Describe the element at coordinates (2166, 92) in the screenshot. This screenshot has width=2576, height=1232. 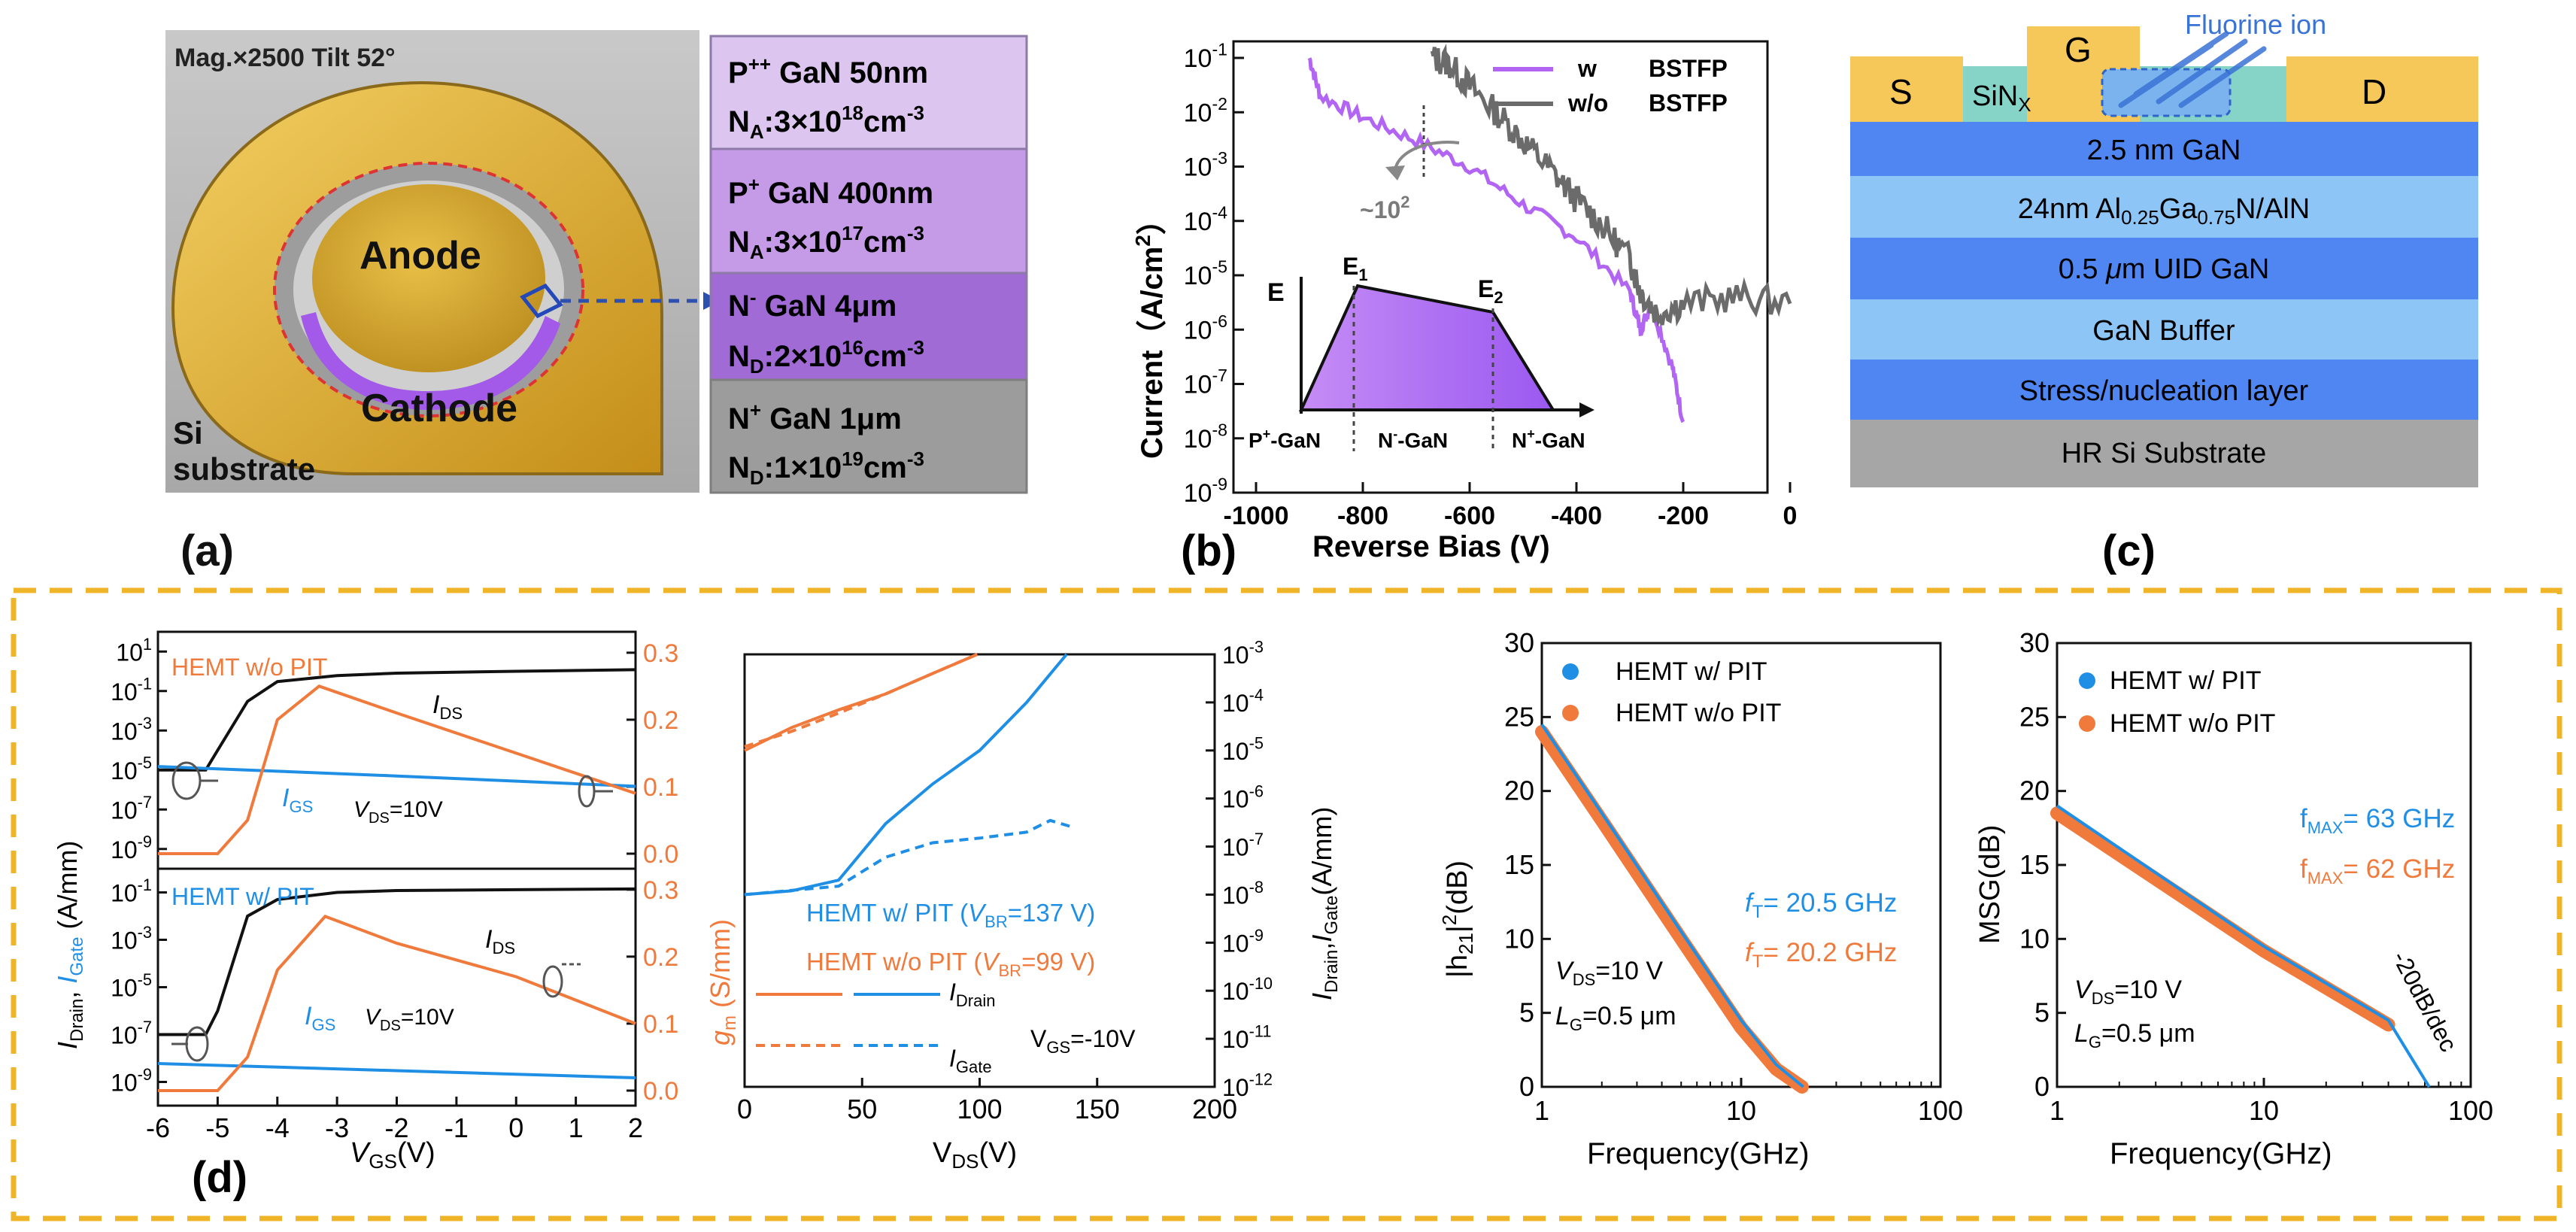
I see `fluorine-region` at that location.